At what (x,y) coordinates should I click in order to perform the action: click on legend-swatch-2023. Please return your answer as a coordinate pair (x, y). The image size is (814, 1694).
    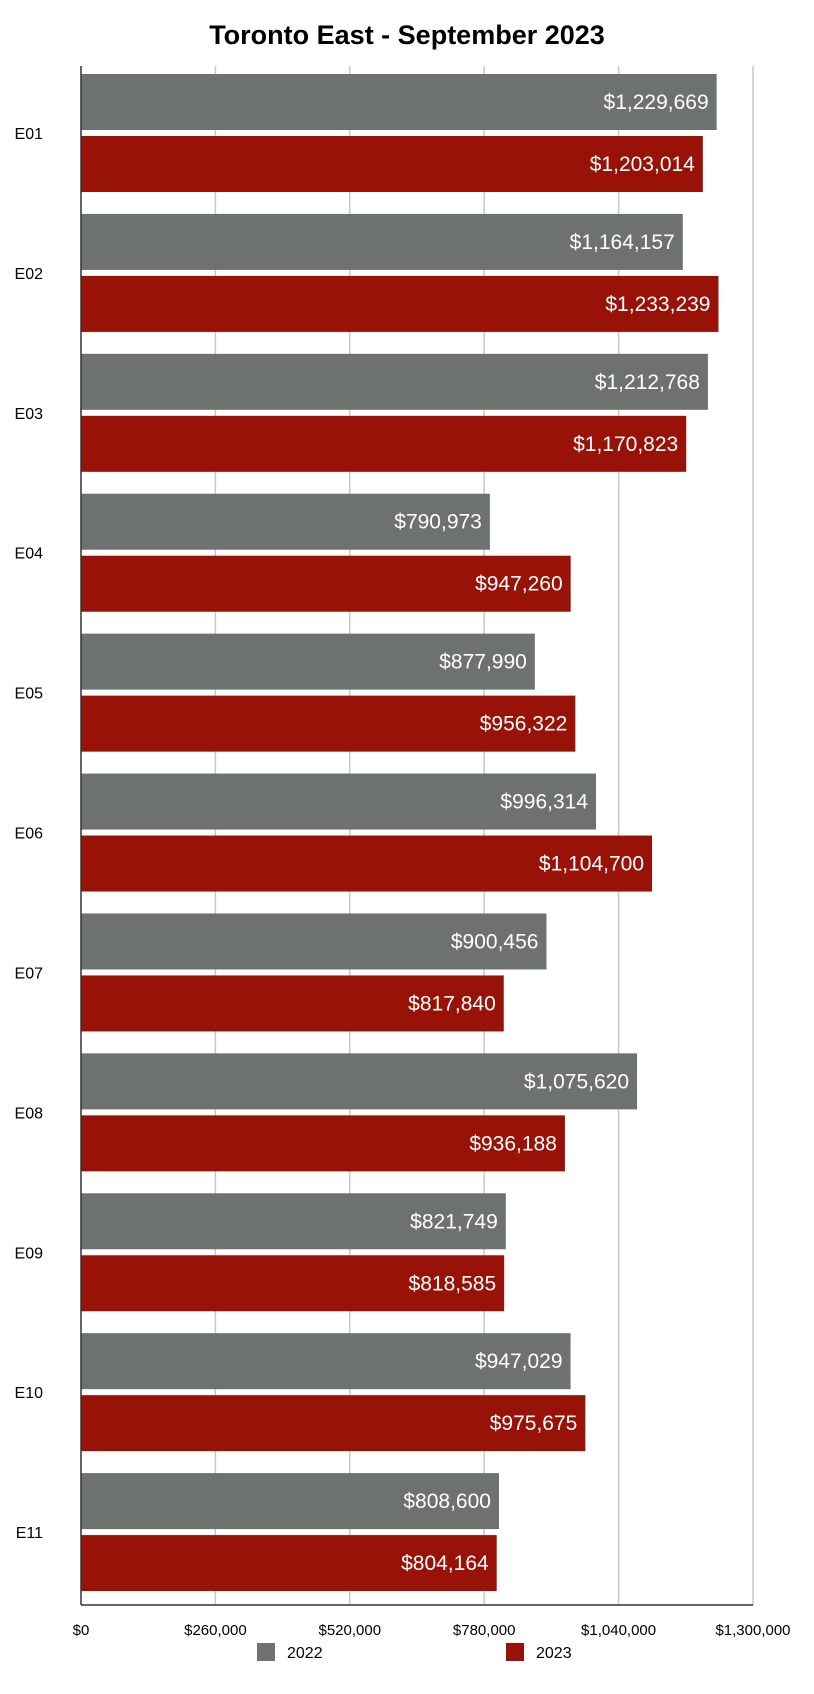
    Looking at the image, I should click on (515, 1652).